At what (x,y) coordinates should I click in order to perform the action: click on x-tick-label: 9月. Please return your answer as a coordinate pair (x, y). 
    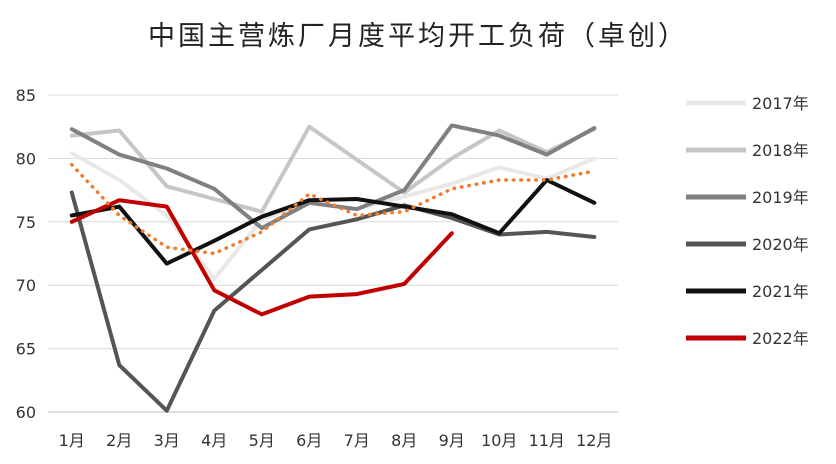
    Looking at the image, I should click on (452, 440).